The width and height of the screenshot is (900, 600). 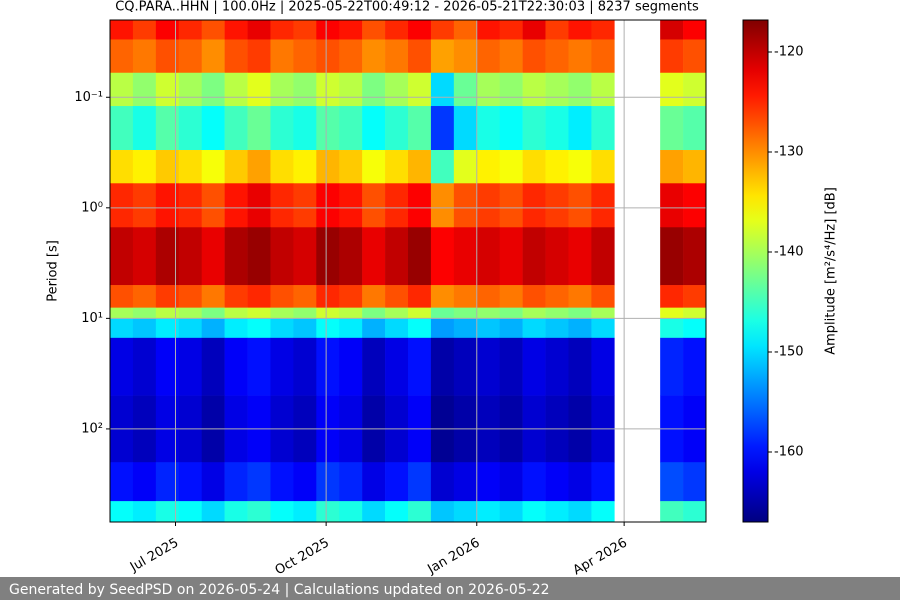 What do you see at coordinates (755, 271) in the screenshot?
I see `colorbar` at bounding box center [755, 271].